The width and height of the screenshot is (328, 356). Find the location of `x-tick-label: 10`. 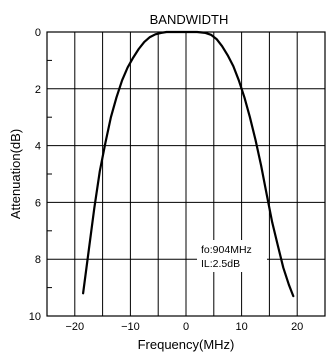

x-tick-label: 10 is located at coordinates (241, 327).